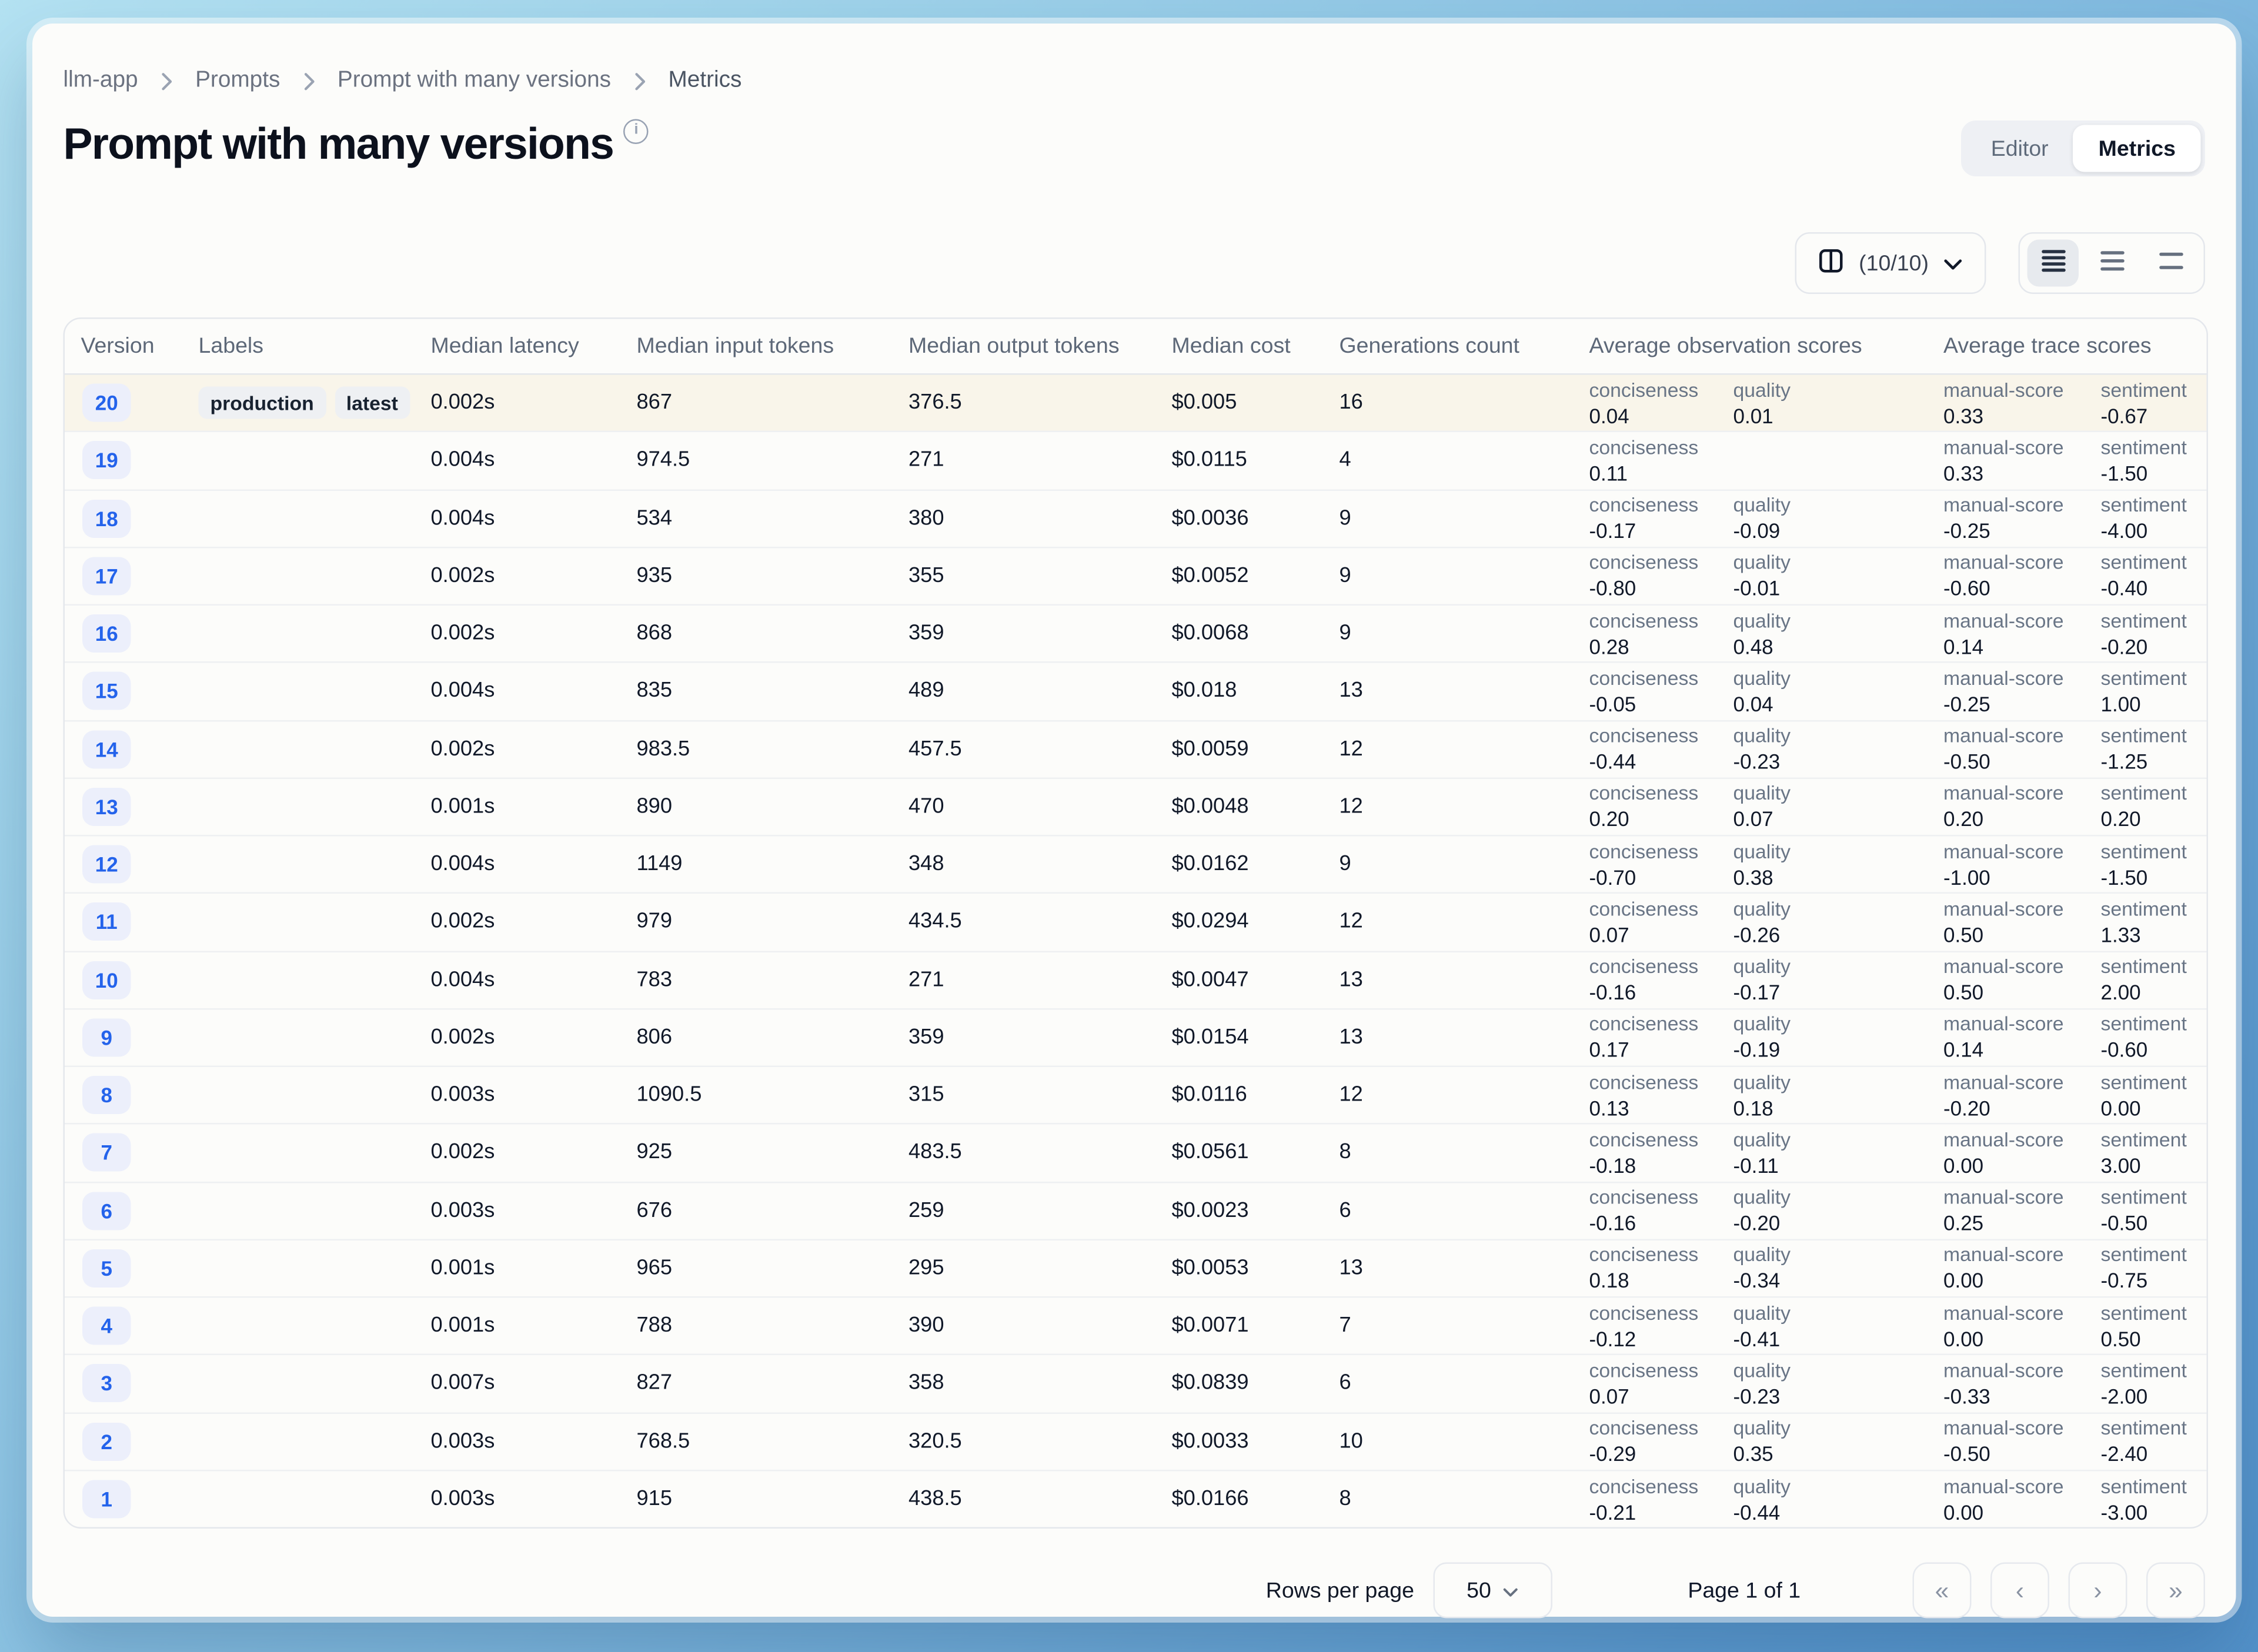 The height and width of the screenshot is (1652, 2258). I want to click on last-page-button: », so click(2175, 1590).